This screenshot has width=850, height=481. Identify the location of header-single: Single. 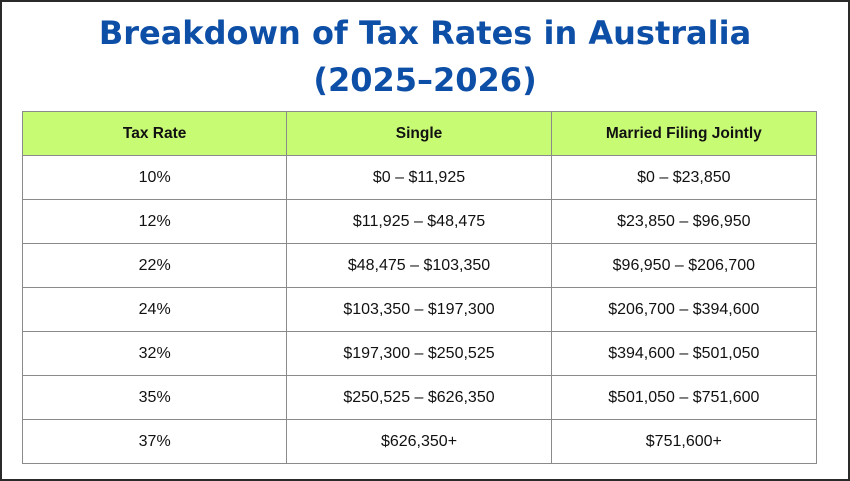
(419, 133).